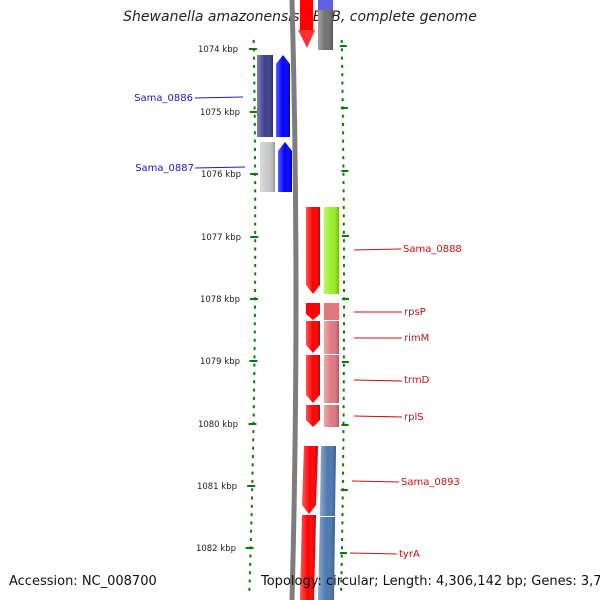 This screenshot has width=600, height=600. Describe the element at coordinates (416, 338) in the screenshot. I see `gene-label-rimM: rimM` at that location.